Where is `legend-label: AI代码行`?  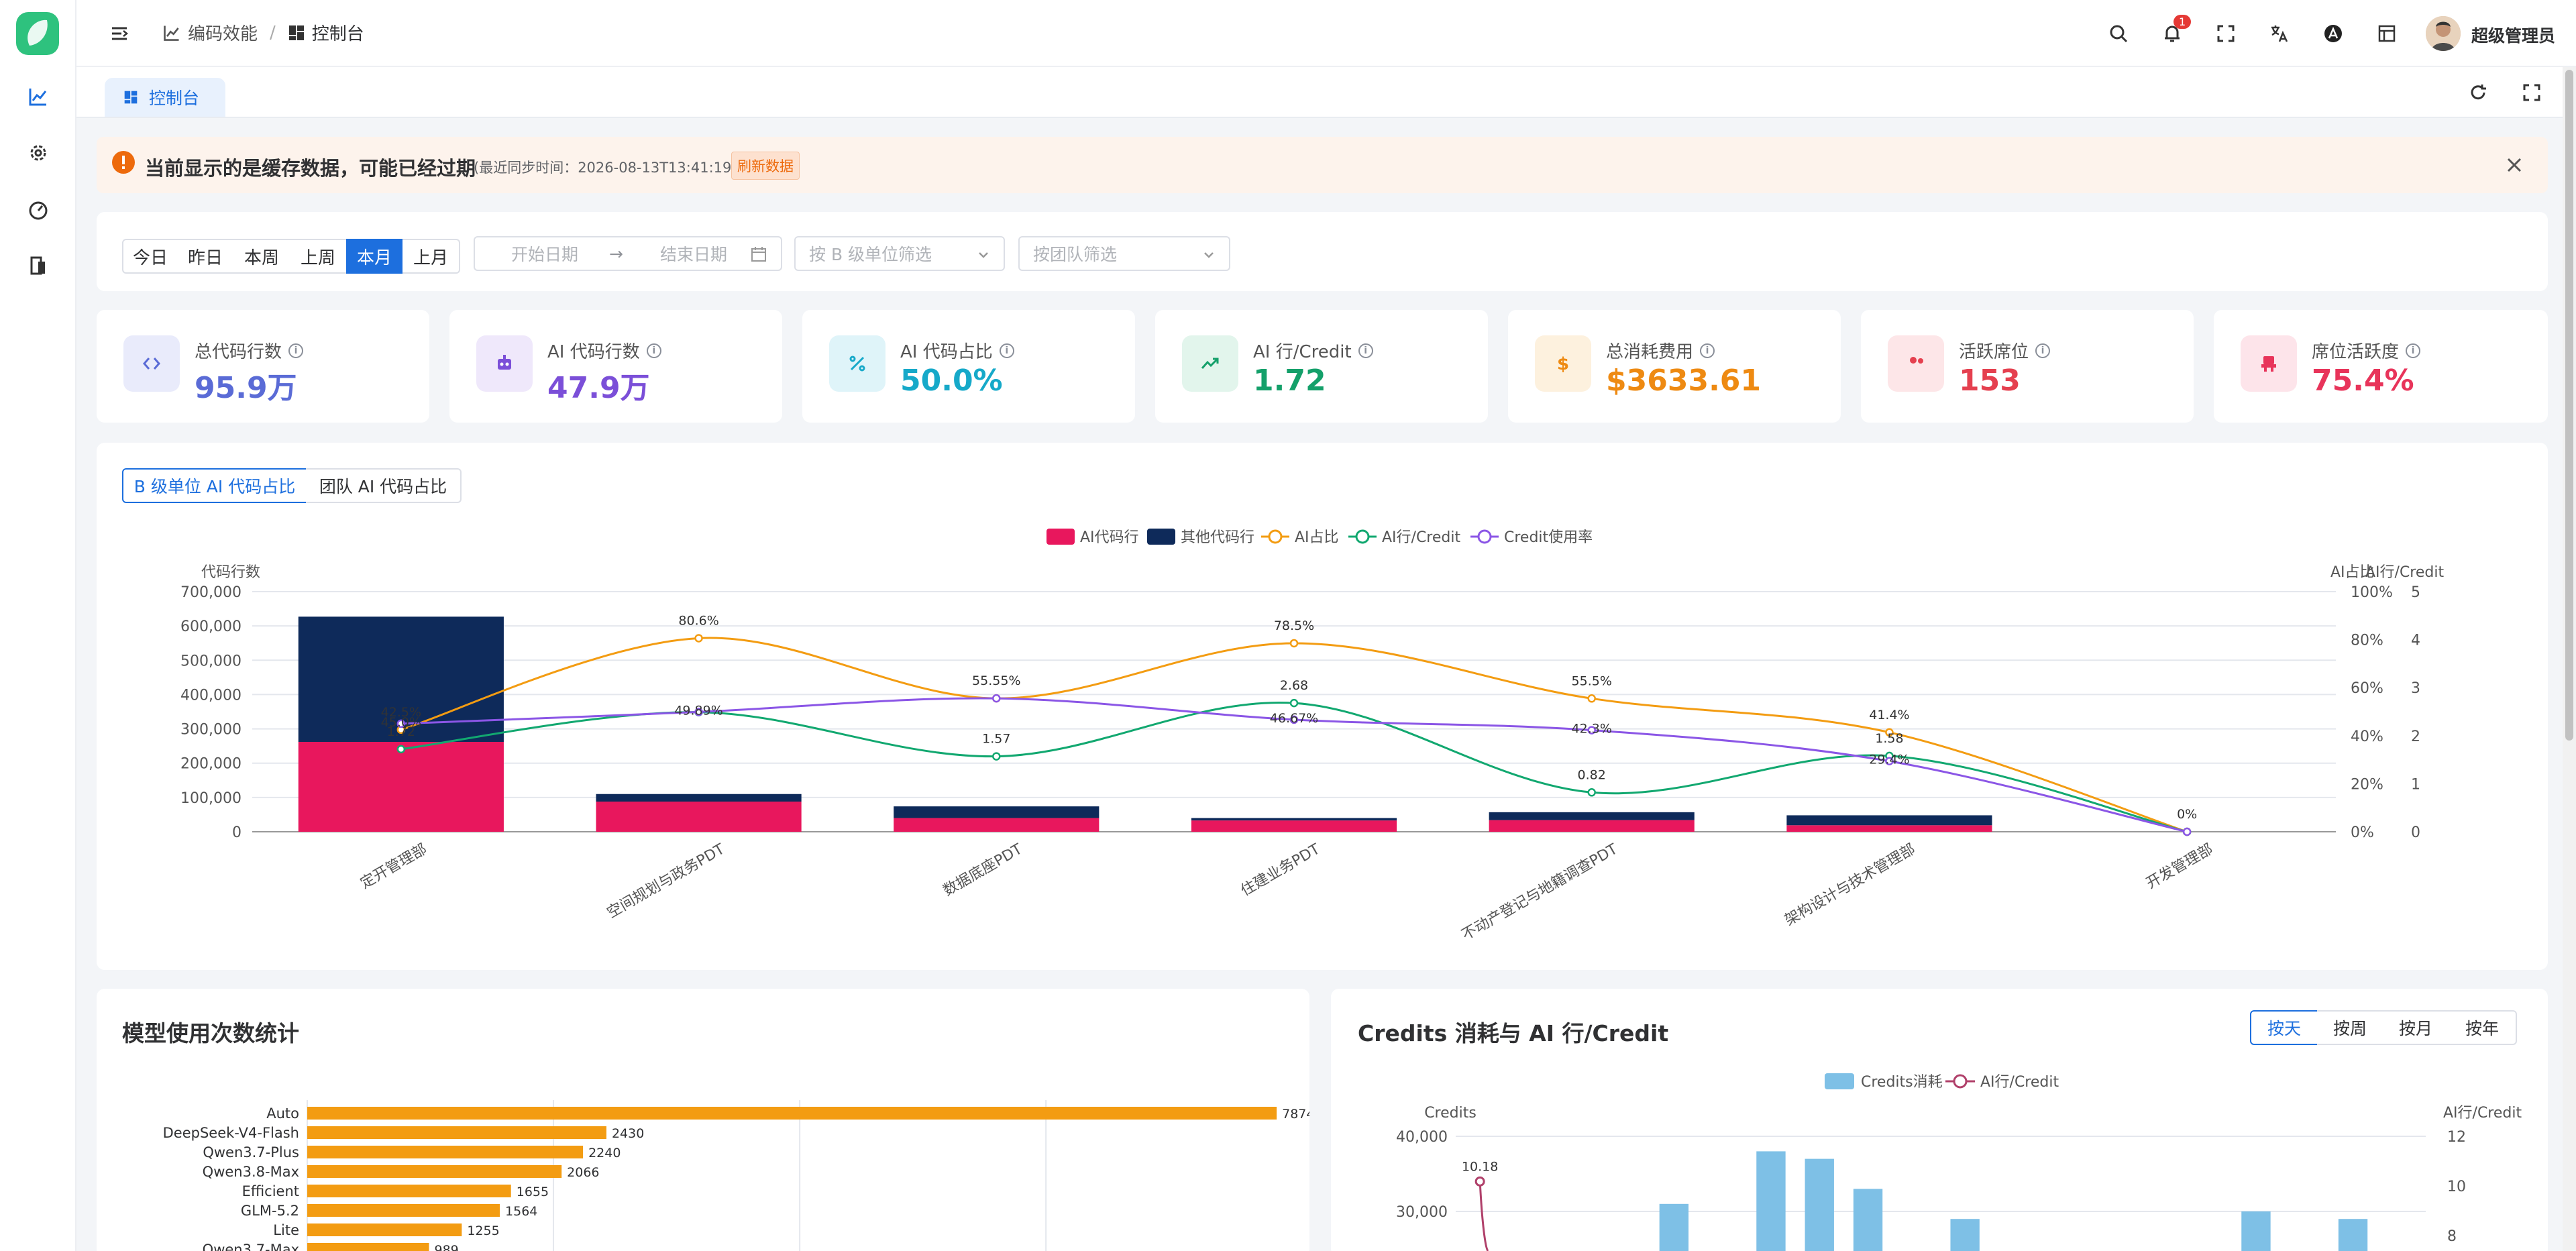 legend-label: AI代码行 is located at coordinates (1109, 537).